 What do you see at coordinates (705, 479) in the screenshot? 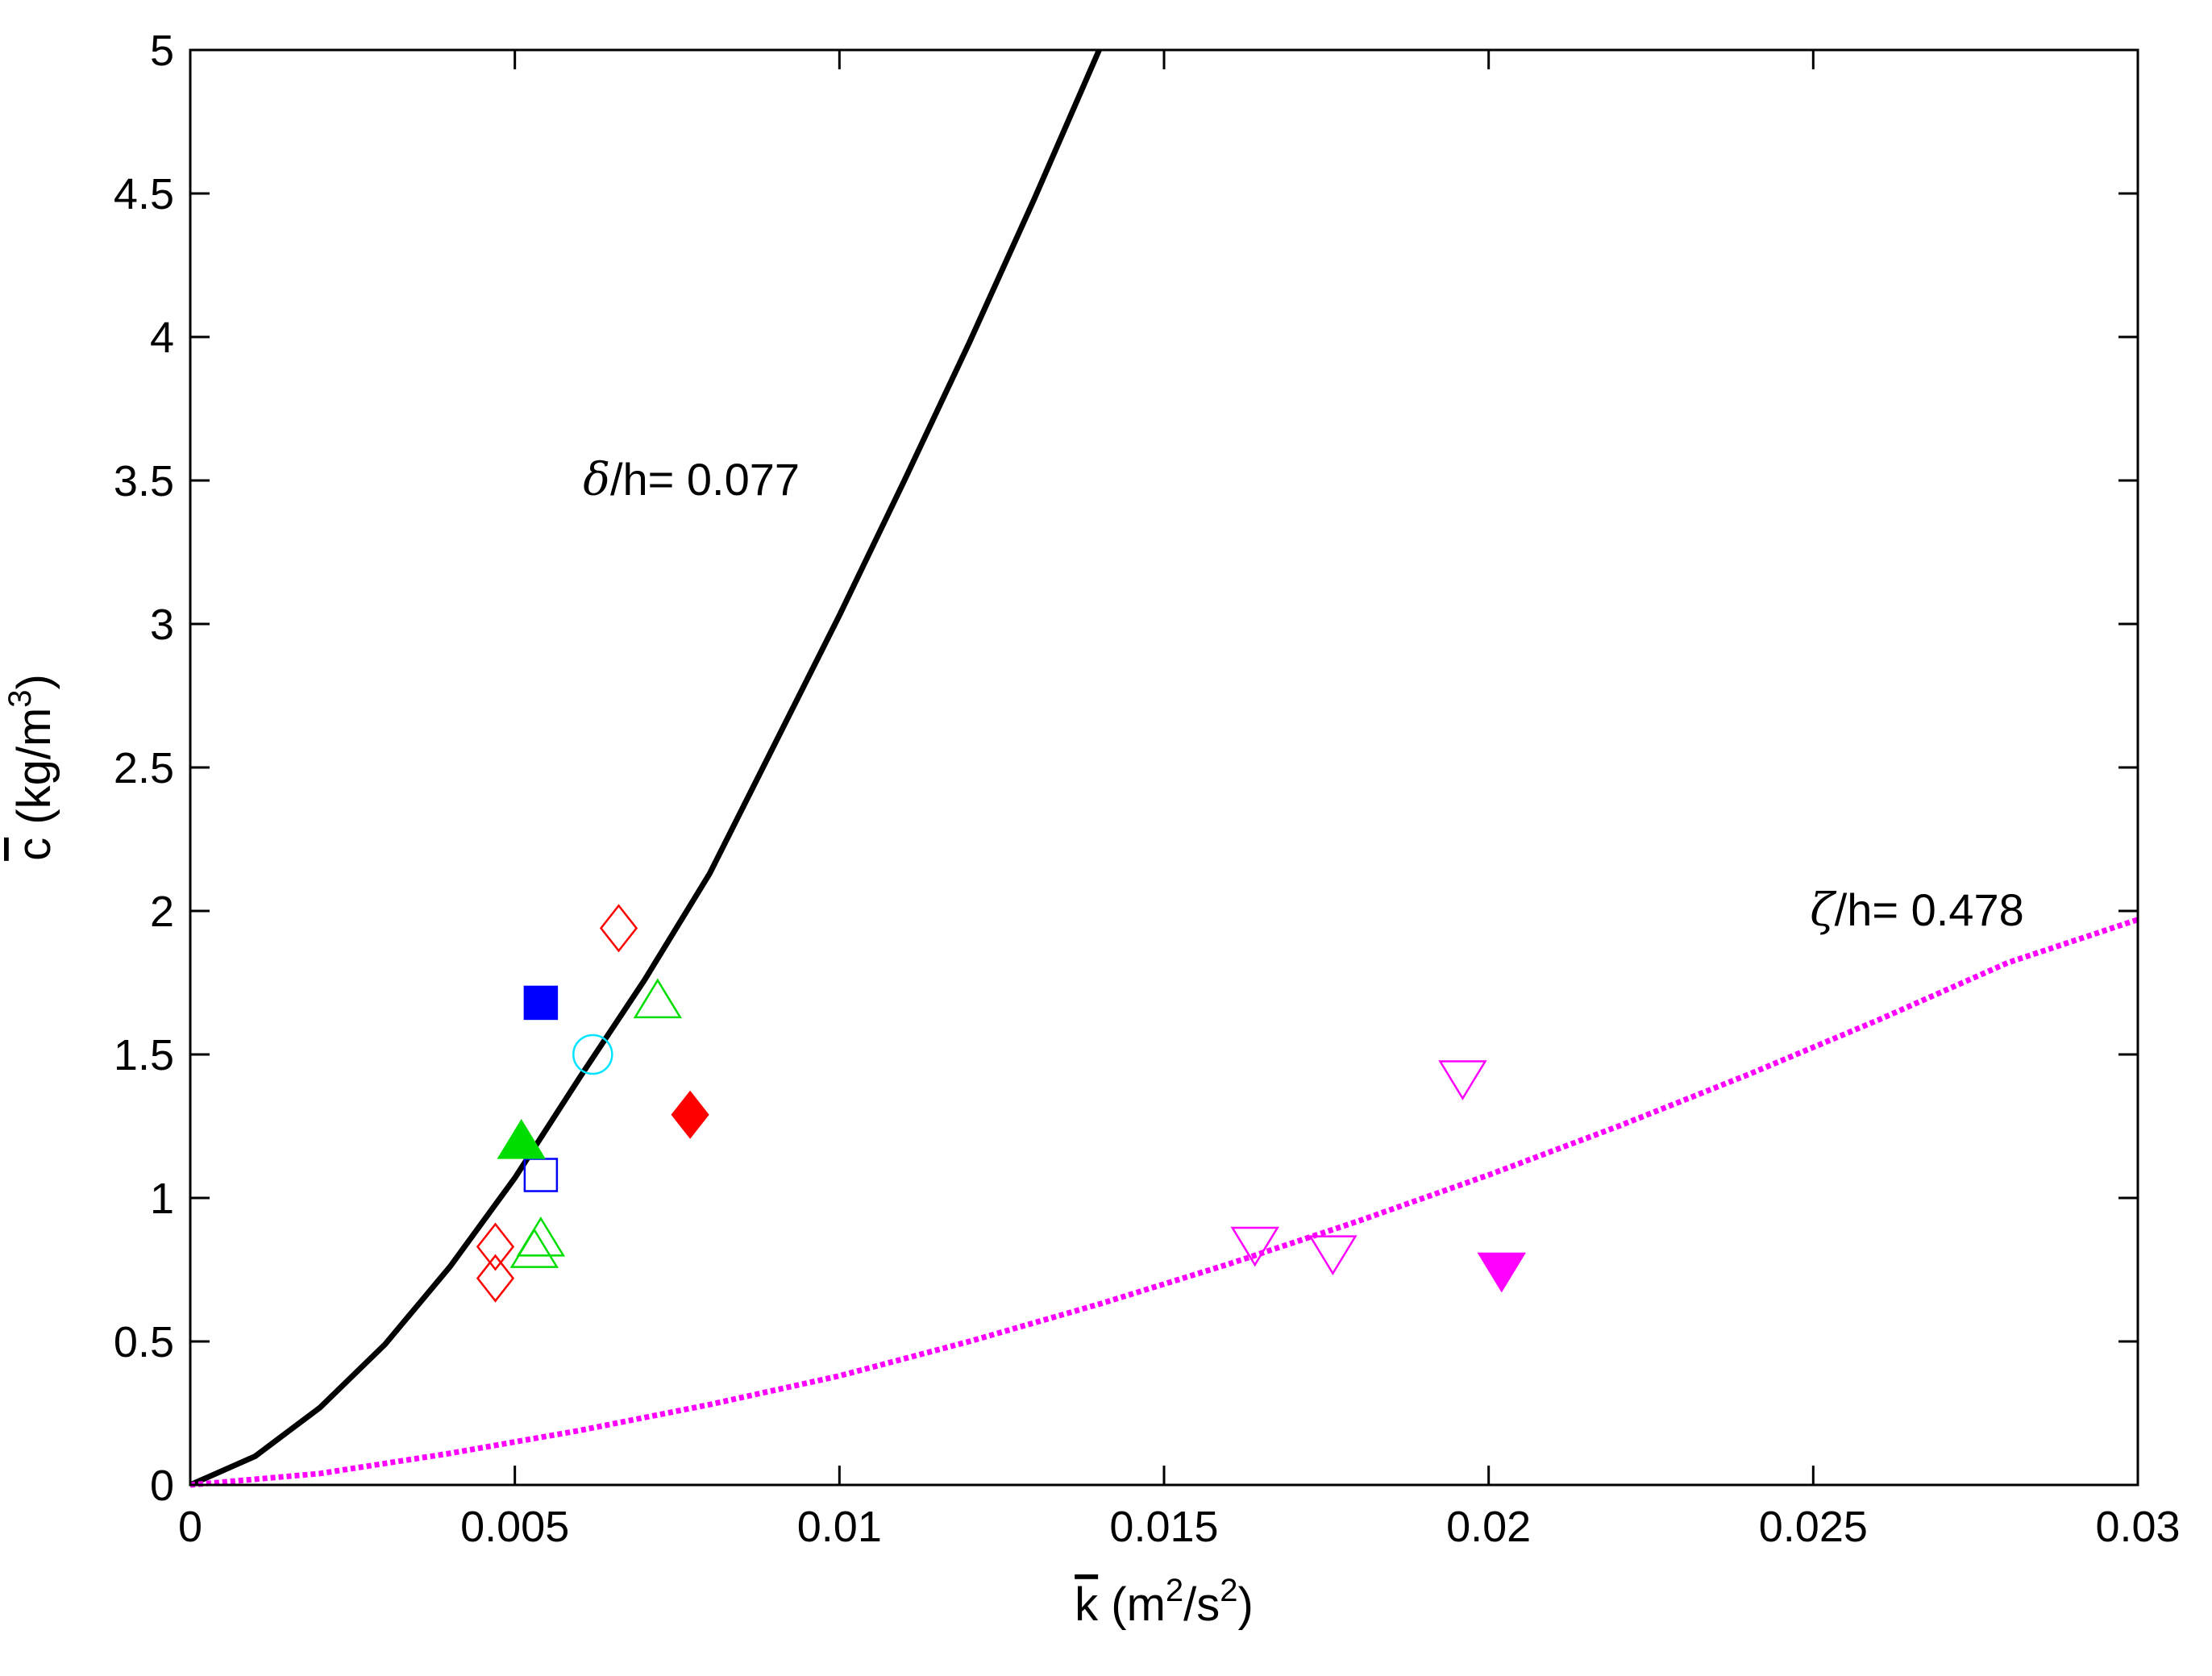
I see `annotation-text: /h= 0.077` at bounding box center [705, 479].